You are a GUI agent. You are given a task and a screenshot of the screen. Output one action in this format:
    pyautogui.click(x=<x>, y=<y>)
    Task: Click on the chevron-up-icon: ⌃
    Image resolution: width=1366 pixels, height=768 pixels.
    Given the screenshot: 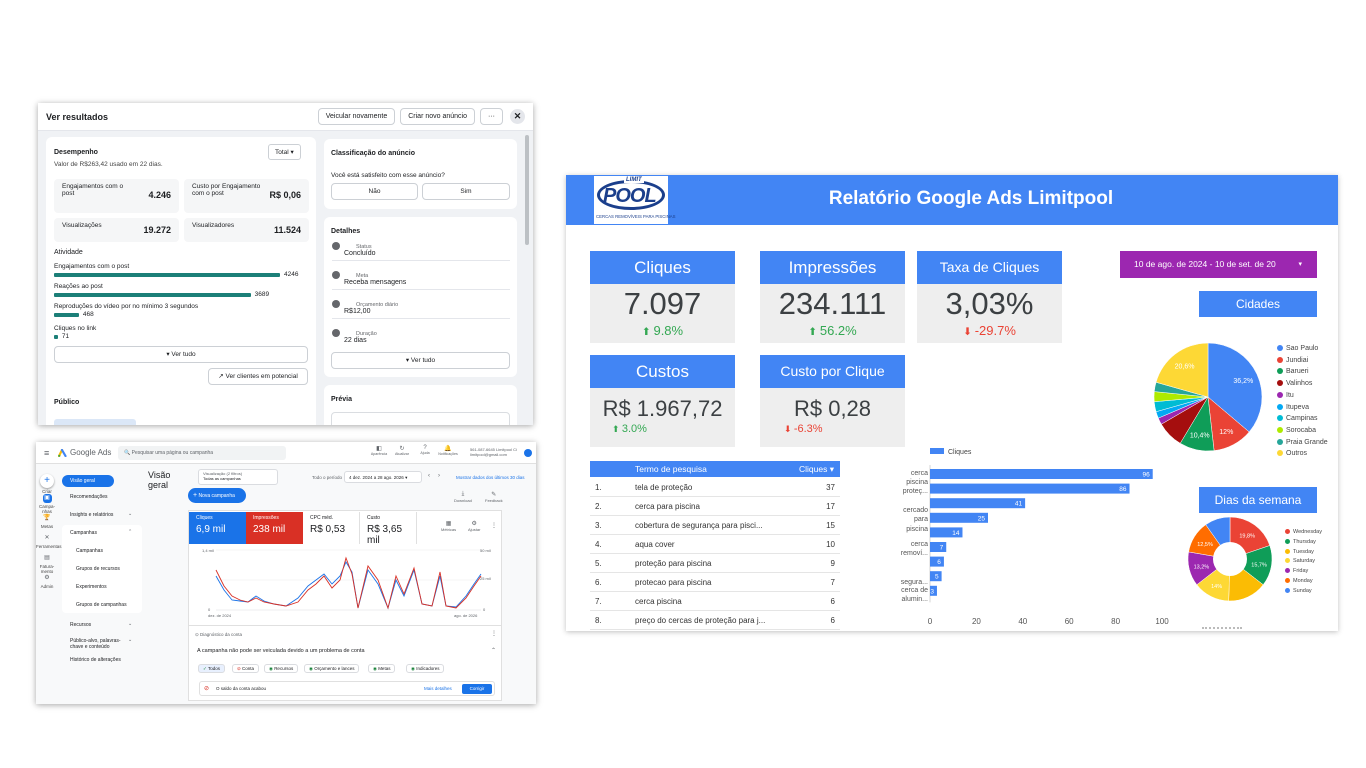 What is the action you would take?
    pyautogui.click(x=494, y=651)
    